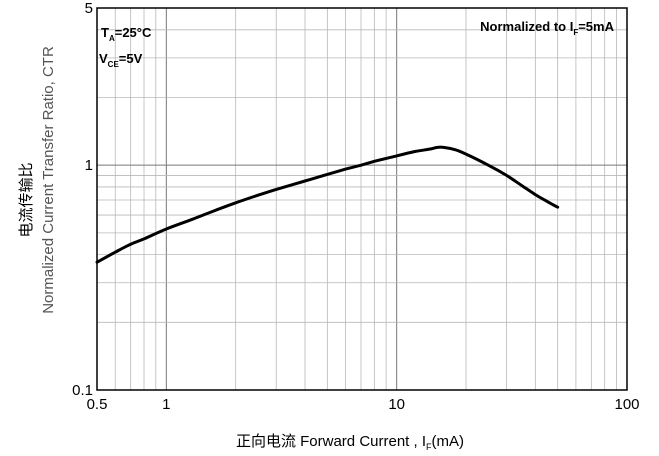 This screenshot has height=456, width=659. I want to click on x-axis-label: 正向电流 Forward Current , IF(mA), so click(350, 442).